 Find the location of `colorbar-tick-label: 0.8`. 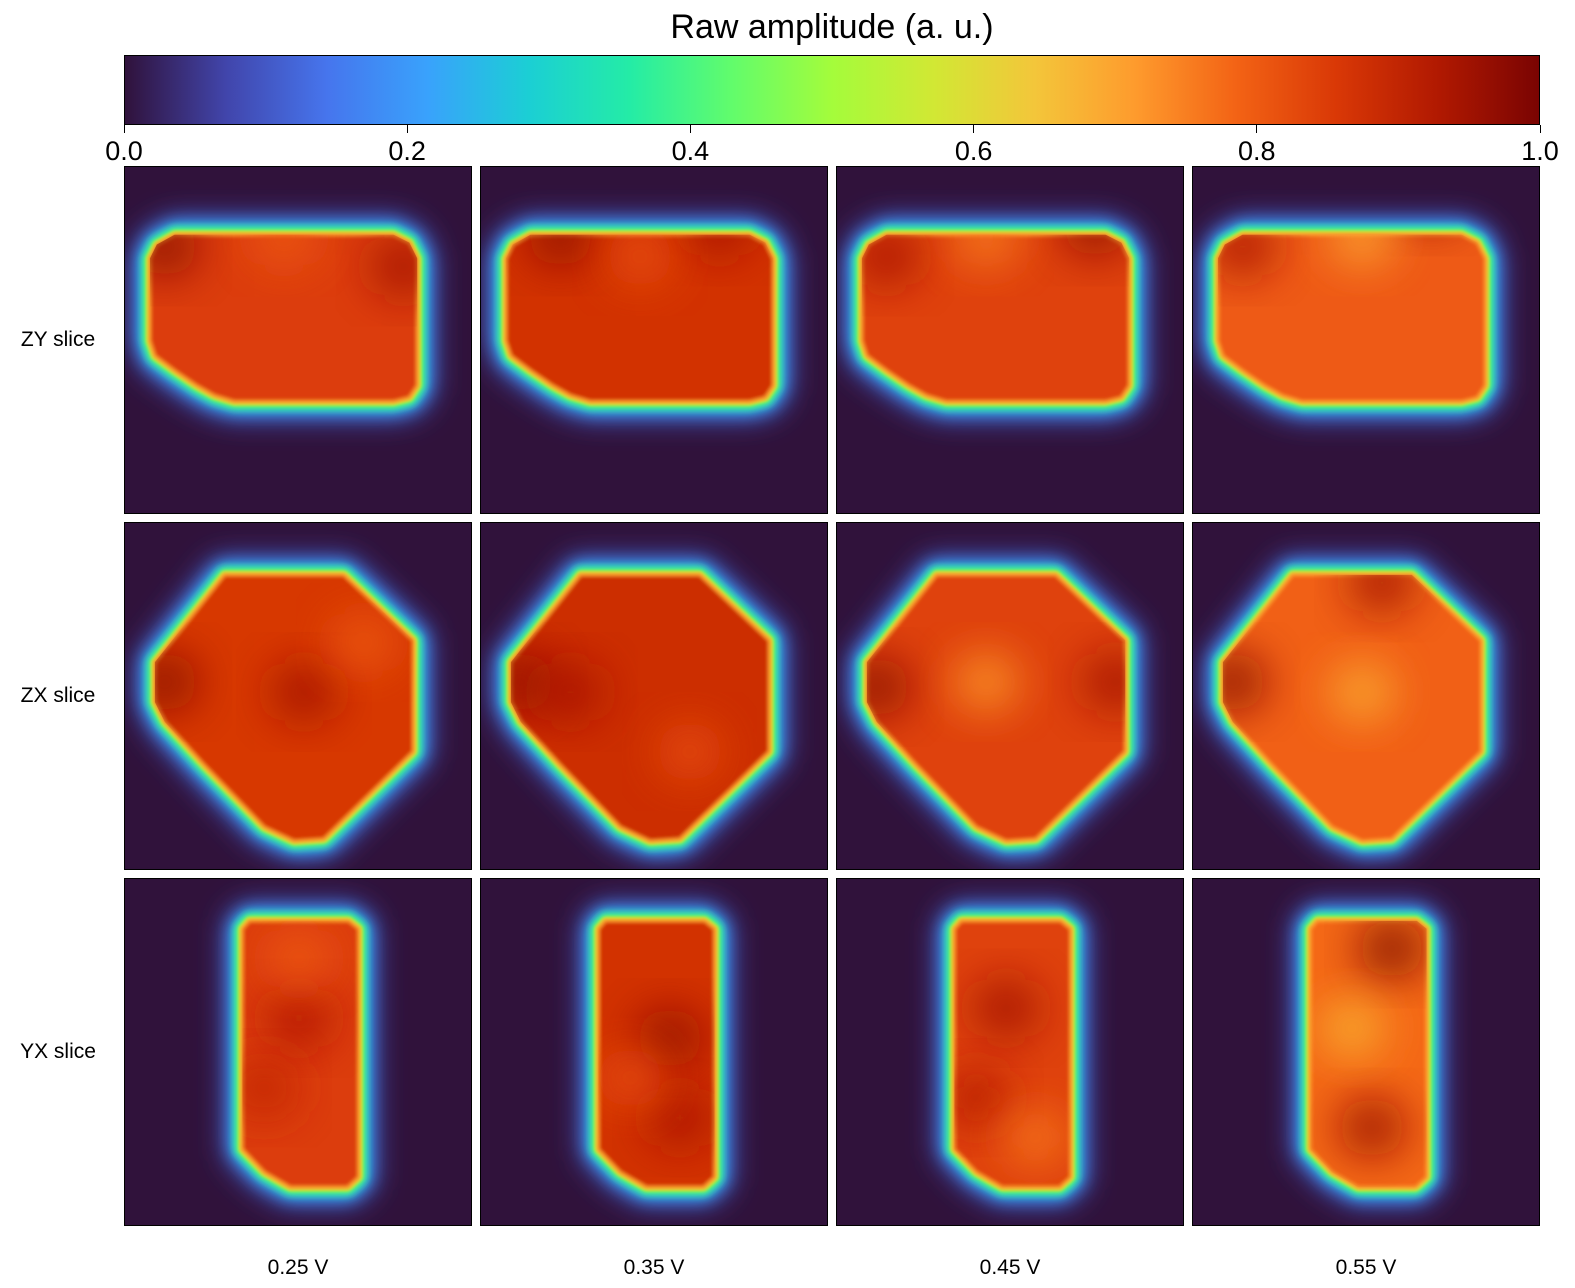

colorbar-tick-label: 0.8 is located at coordinates (1257, 151).